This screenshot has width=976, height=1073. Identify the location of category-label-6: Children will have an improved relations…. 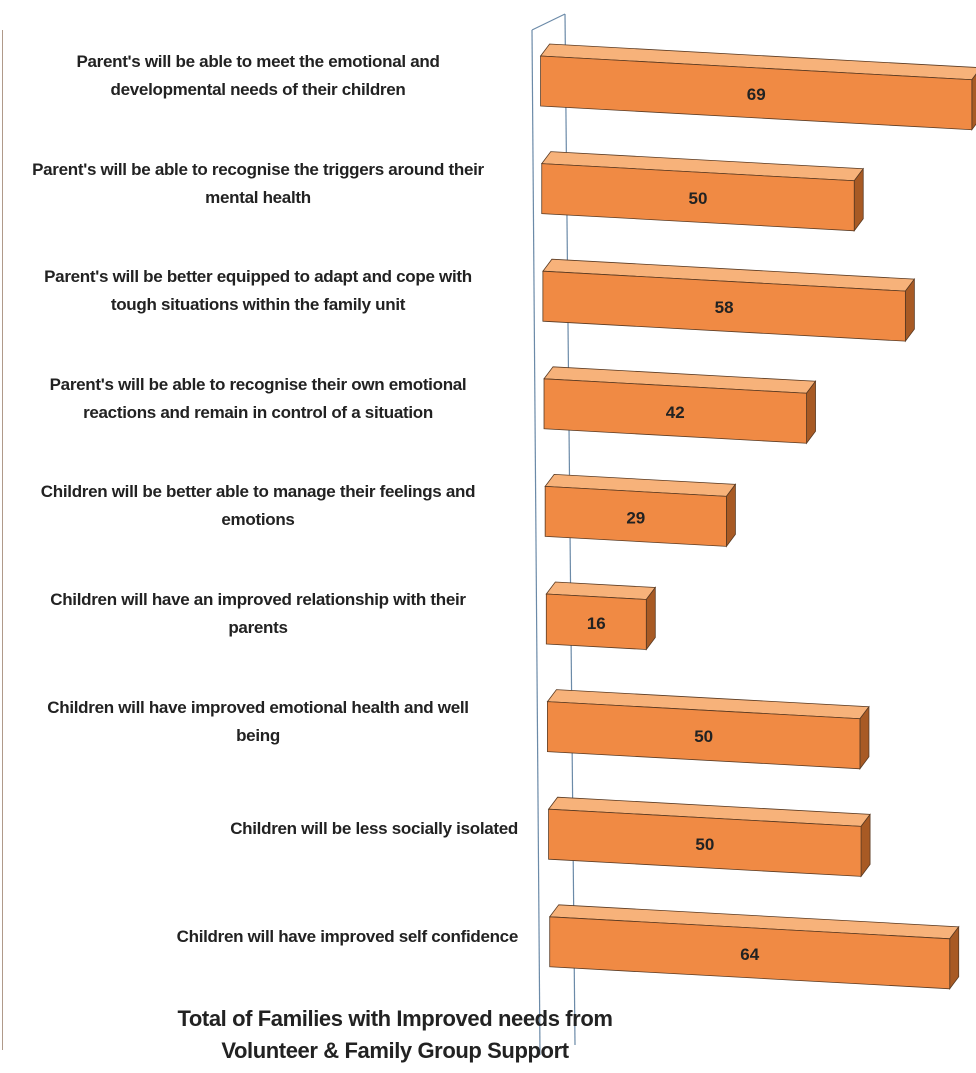
(259, 614).